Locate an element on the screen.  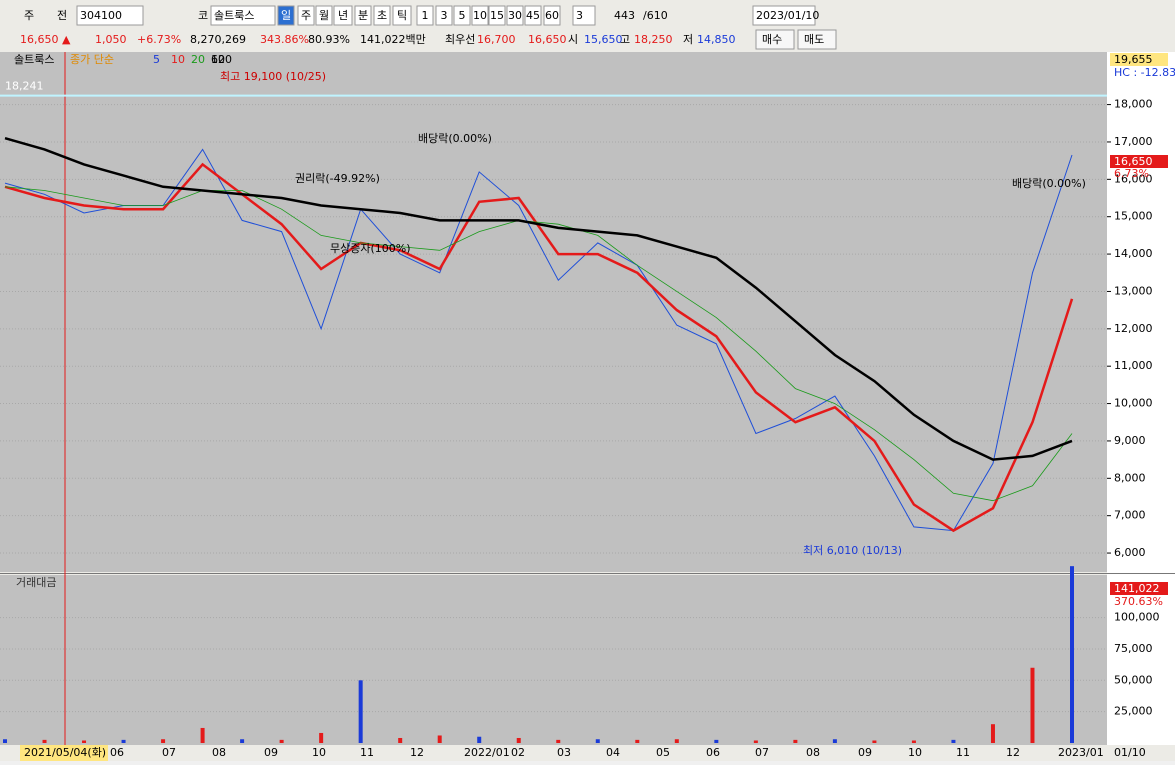
y-tick-label: 25,000 is located at coordinates (1133, 711).